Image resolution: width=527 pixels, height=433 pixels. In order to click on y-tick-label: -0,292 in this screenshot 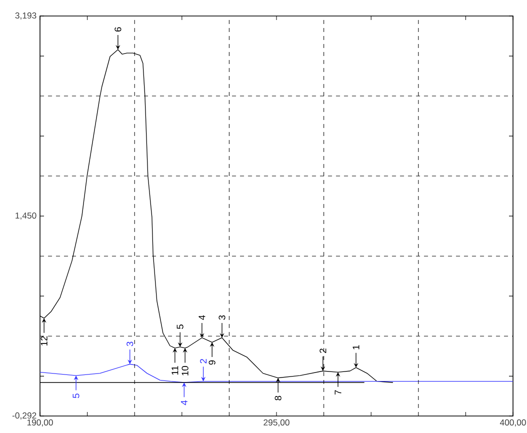, I will do `click(24, 416)`.